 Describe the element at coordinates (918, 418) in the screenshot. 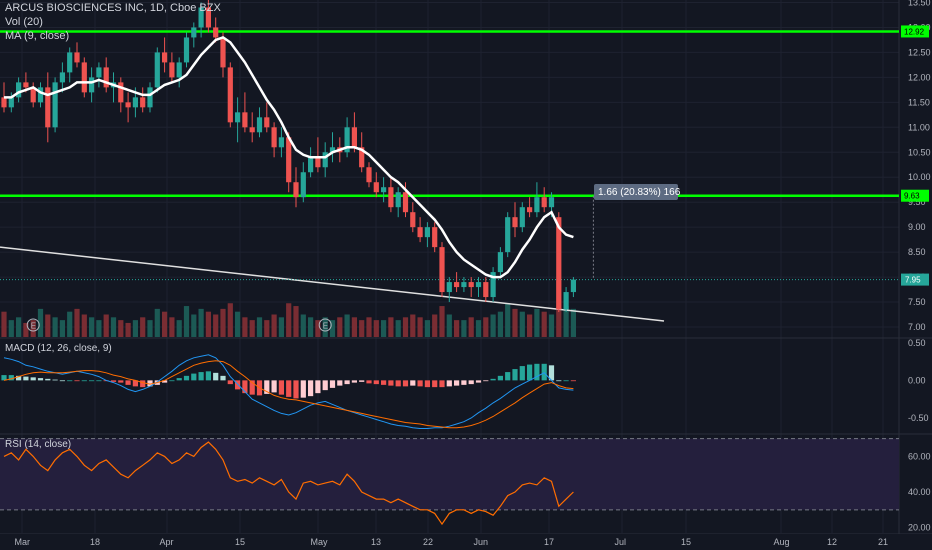

I see `macd-tick-label: -0.50` at that location.